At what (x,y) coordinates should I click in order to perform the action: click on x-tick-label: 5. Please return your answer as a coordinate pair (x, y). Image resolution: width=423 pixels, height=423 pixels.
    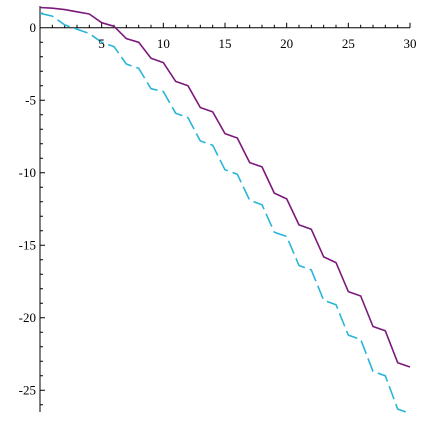
    Looking at the image, I should click on (101, 43).